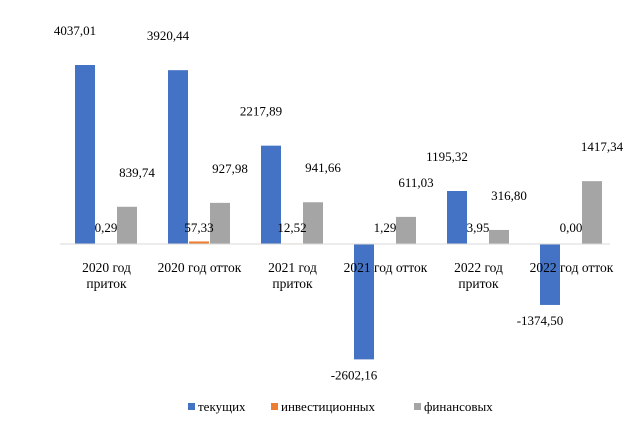 This screenshot has height=432, width=644. I want to click on bar-текущих-5, so click(550, 274).